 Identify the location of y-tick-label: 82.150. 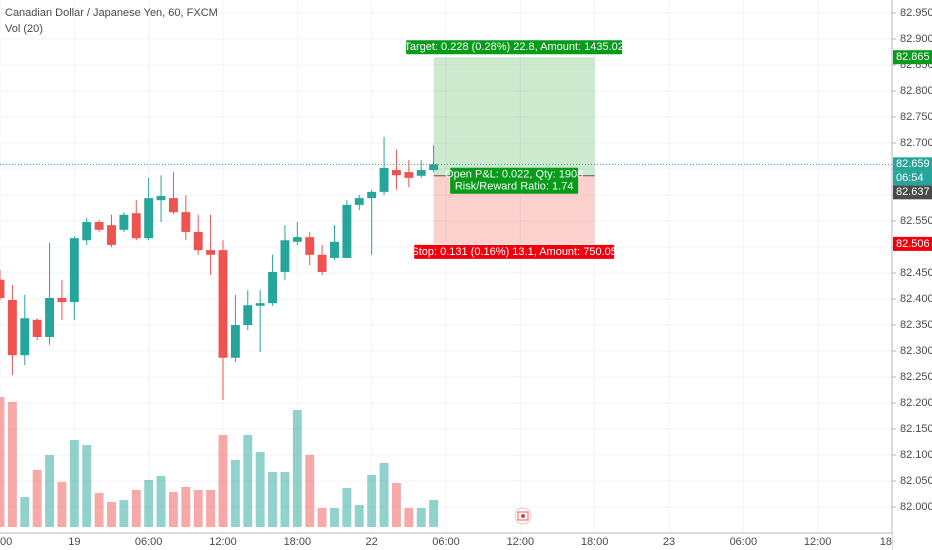
(916, 429).